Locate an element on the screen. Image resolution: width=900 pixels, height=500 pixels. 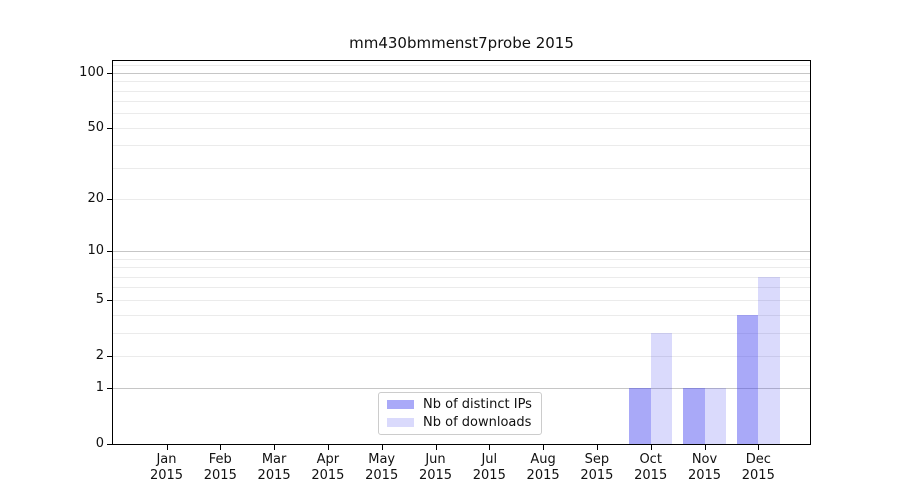
x-tick-mark-sep is located at coordinates (597, 447).